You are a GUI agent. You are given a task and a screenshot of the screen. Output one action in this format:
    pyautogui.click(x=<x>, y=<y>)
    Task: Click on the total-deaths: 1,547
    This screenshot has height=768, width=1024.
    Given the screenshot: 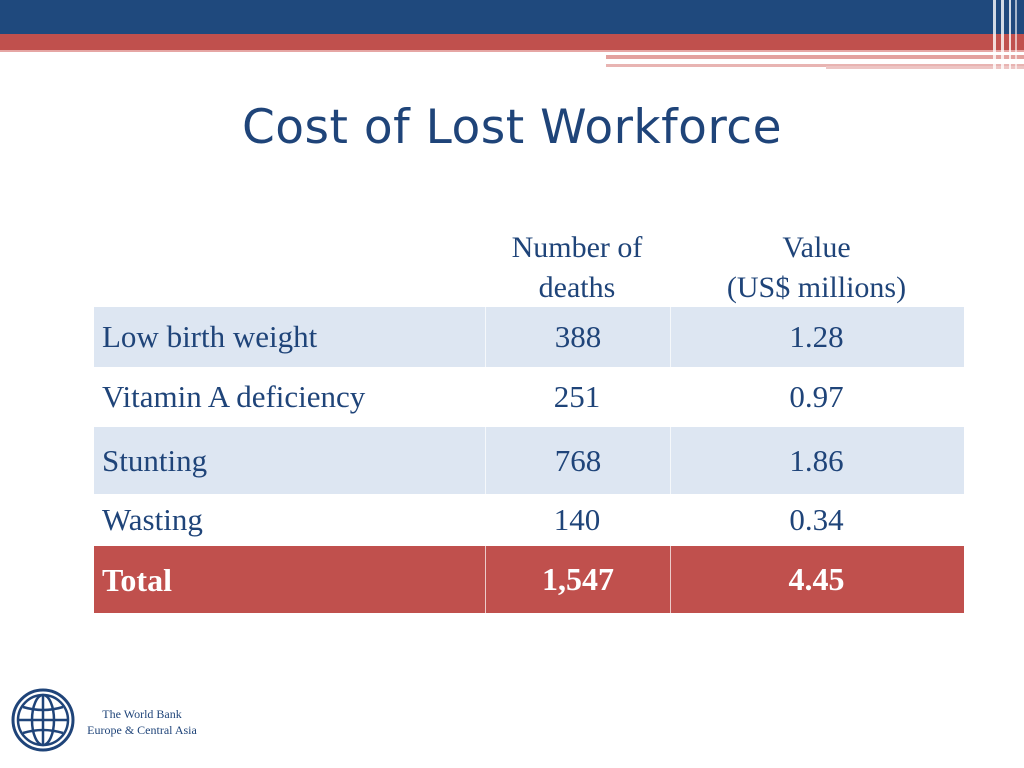 What is the action you would take?
    pyautogui.click(x=578, y=579)
    